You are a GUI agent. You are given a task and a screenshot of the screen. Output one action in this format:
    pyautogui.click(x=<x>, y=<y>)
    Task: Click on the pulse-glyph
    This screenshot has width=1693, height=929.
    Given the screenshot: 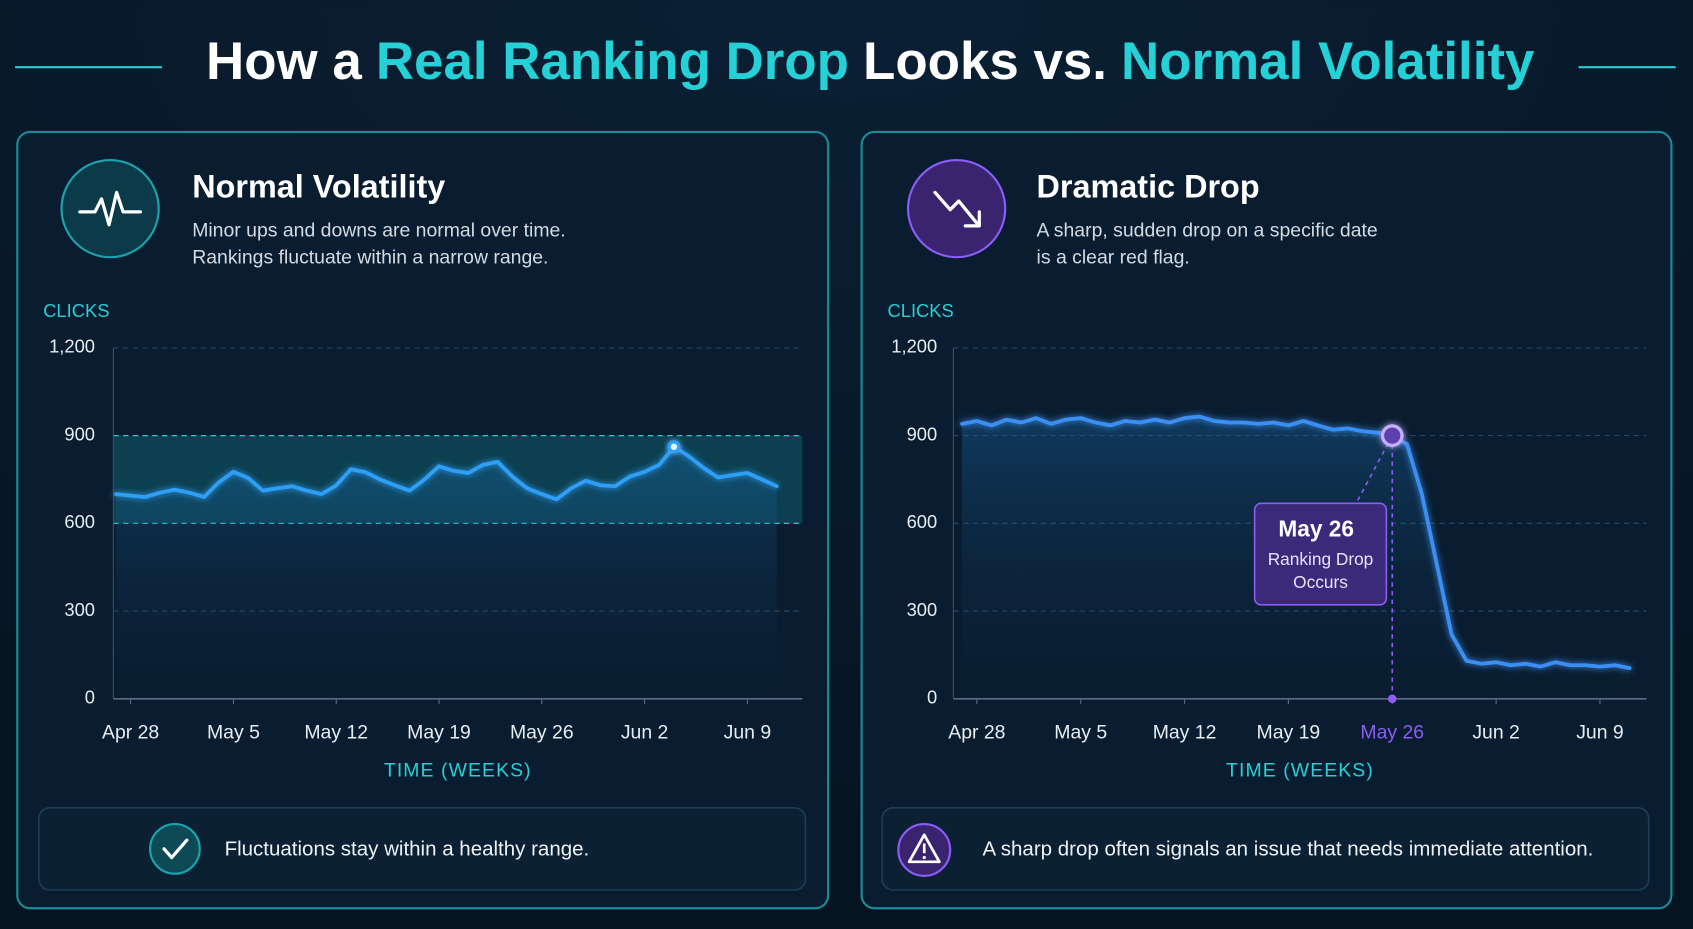 What is the action you would take?
    pyautogui.click(x=110, y=208)
    